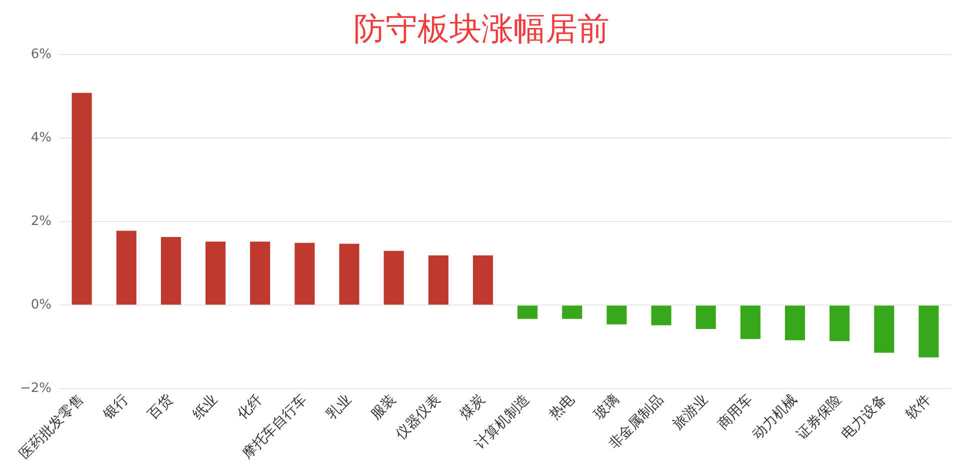 The image size is (967, 474). What do you see at coordinates (116, 408) in the screenshot?
I see `x-tick-label: 银行` at bounding box center [116, 408].